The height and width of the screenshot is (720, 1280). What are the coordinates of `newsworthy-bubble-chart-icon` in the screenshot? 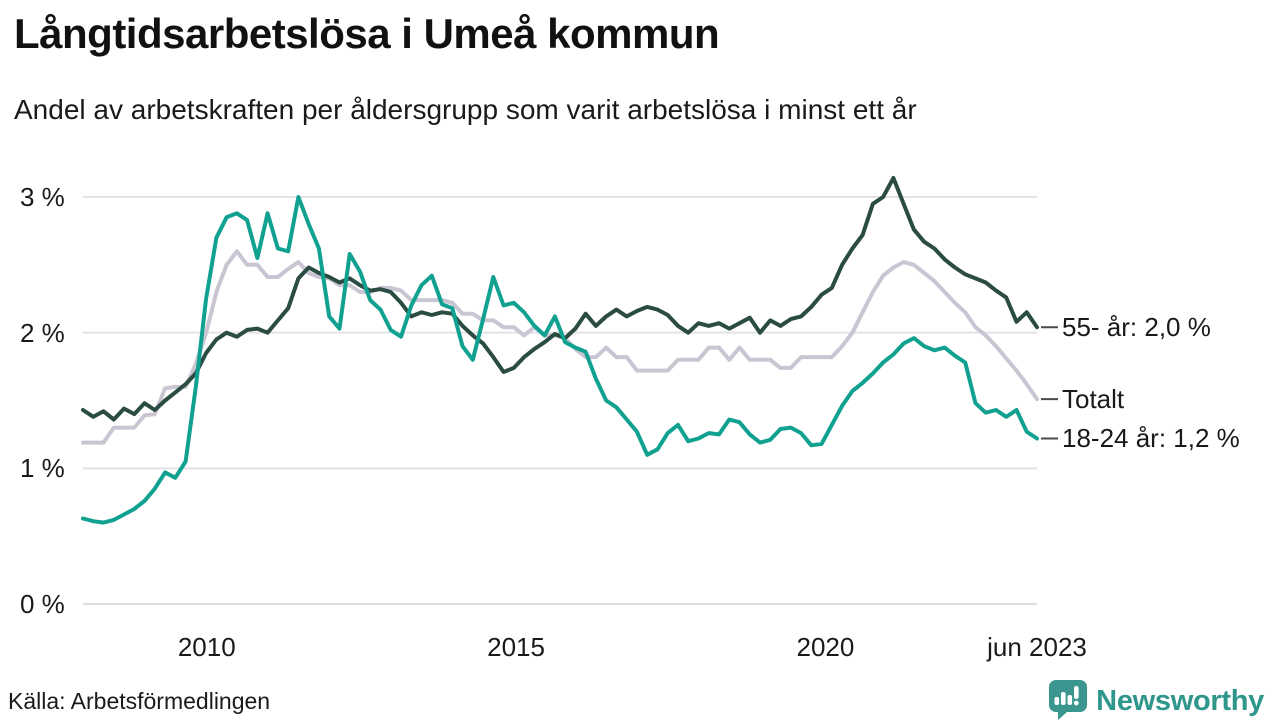 It's located at (1067, 699).